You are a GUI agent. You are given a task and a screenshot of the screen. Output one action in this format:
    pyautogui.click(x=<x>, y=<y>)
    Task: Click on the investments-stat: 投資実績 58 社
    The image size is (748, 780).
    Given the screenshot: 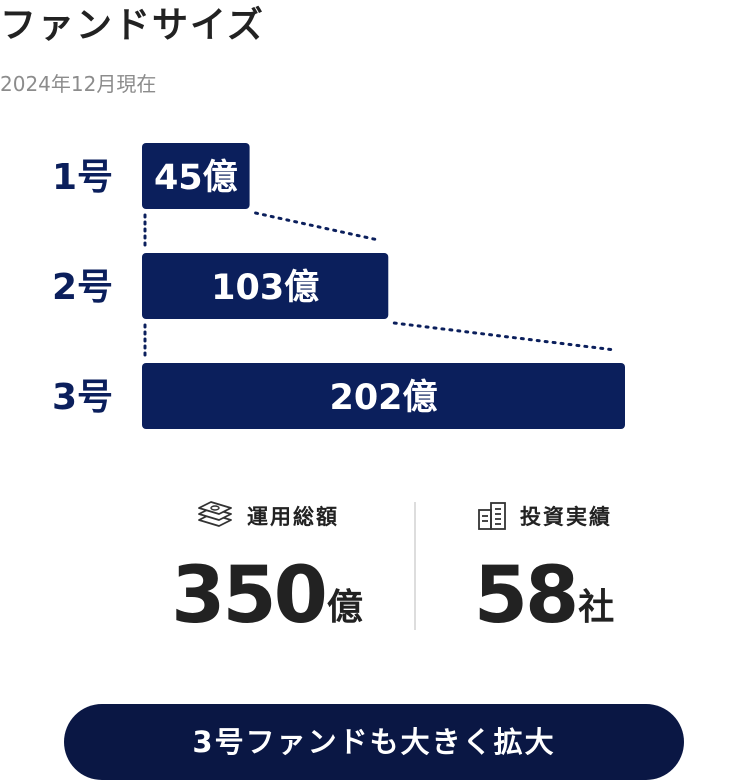 What is the action you would take?
    pyautogui.click(x=544, y=566)
    